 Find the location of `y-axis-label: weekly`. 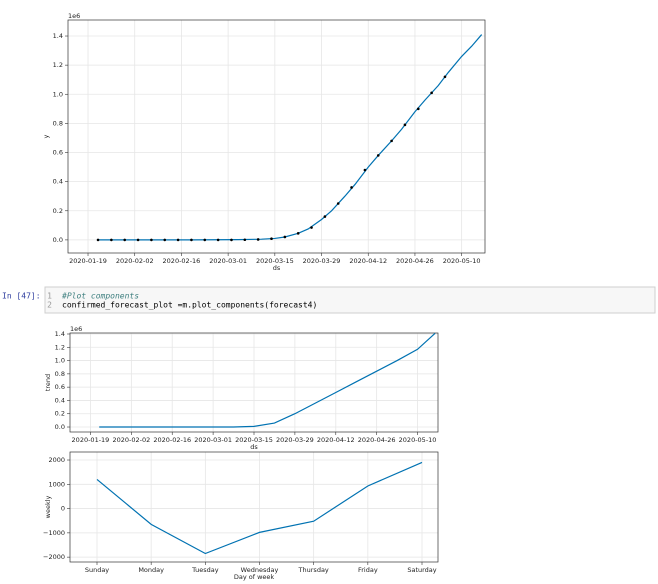

y-axis-label: weekly is located at coordinates (48, 506).